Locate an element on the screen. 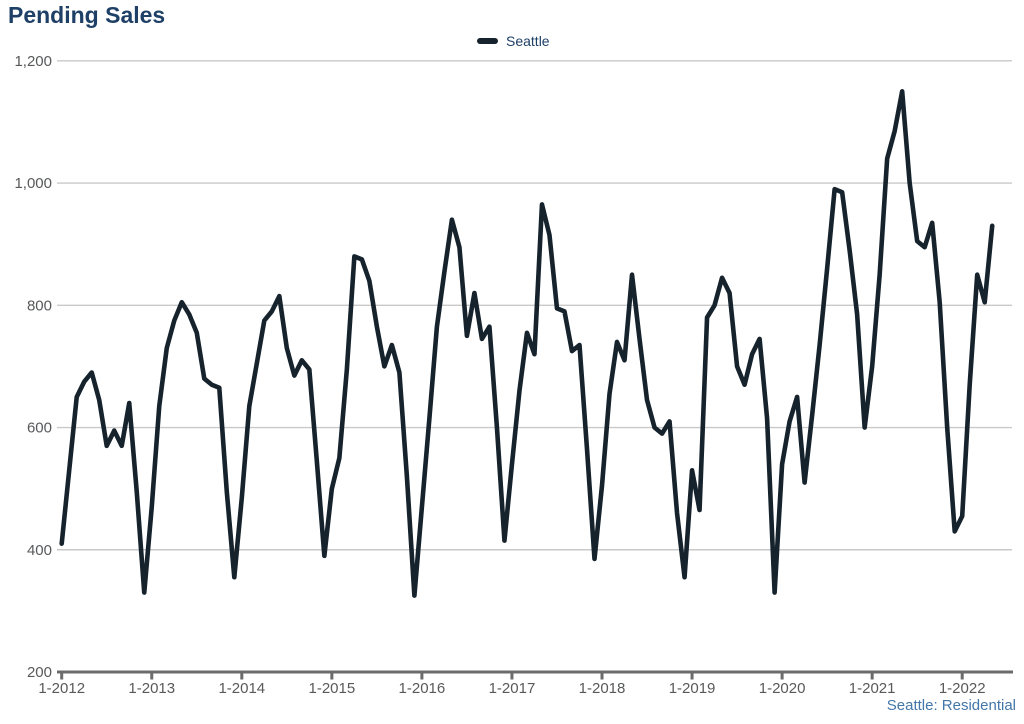 The height and width of the screenshot is (724, 1024). x-axis-label-1-2016: 1-2016 is located at coordinates (422, 688).